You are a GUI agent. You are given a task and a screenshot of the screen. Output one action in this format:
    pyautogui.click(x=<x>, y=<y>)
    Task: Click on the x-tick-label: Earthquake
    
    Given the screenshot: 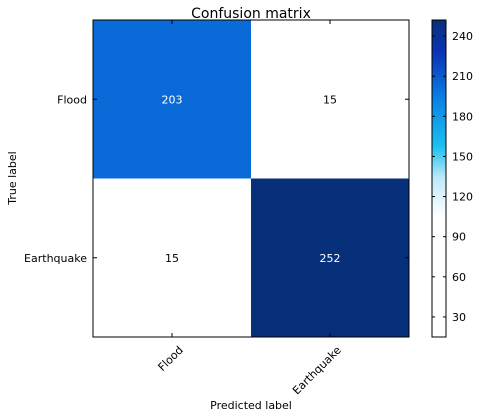 What is the action you would take?
    pyautogui.click(x=317, y=370)
    